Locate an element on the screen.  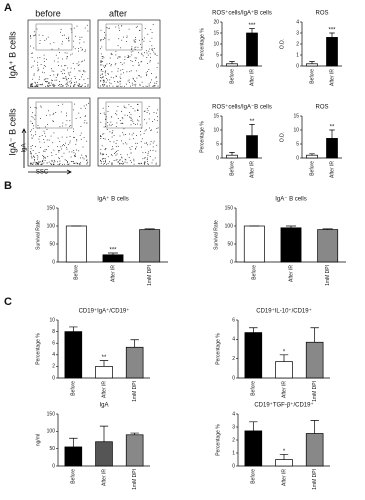
flow-gate is located at coordinates (124, 37).